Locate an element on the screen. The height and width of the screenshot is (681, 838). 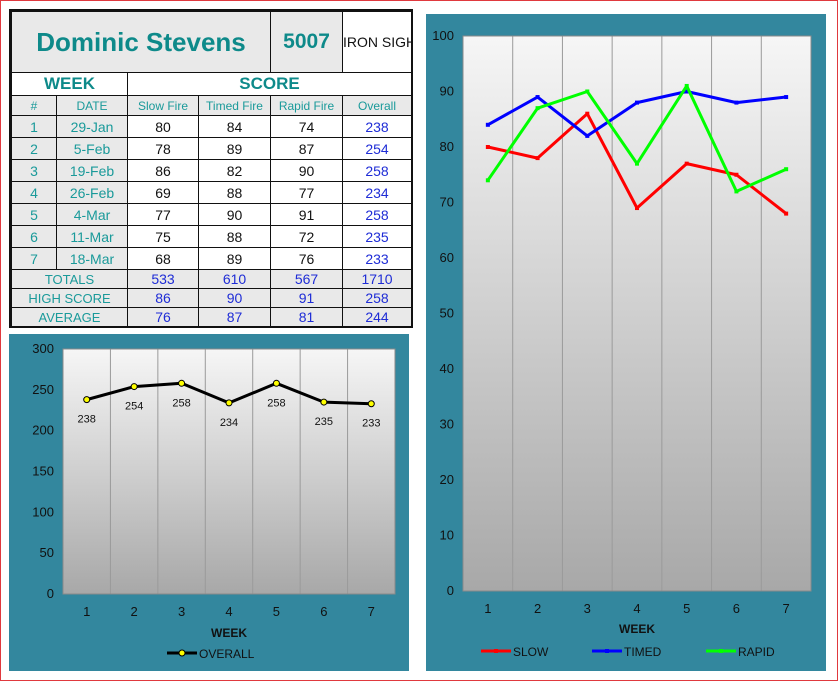
series-timed is located at coordinates (637, 113).